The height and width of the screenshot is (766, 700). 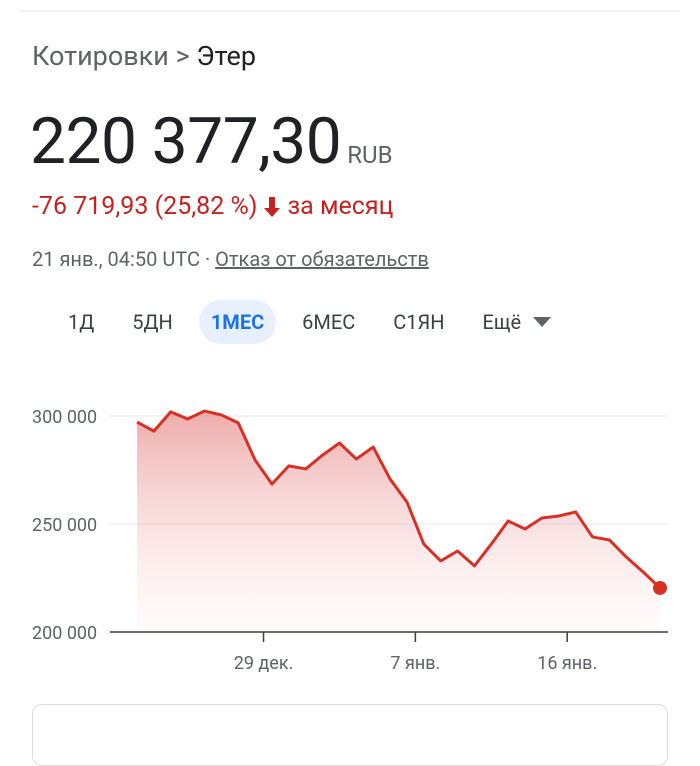 I want to click on range-tab: 5ДН, so click(x=152, y=322).